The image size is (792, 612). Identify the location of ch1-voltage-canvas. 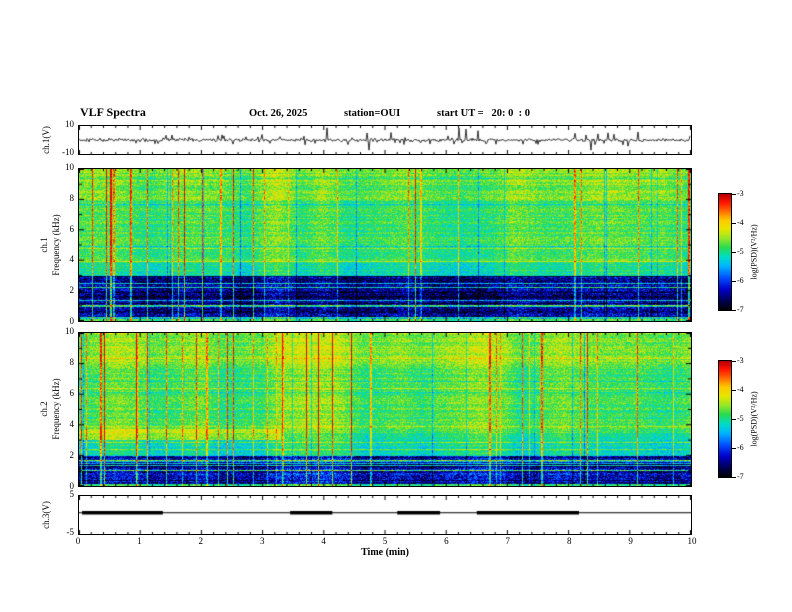
(385, 140).